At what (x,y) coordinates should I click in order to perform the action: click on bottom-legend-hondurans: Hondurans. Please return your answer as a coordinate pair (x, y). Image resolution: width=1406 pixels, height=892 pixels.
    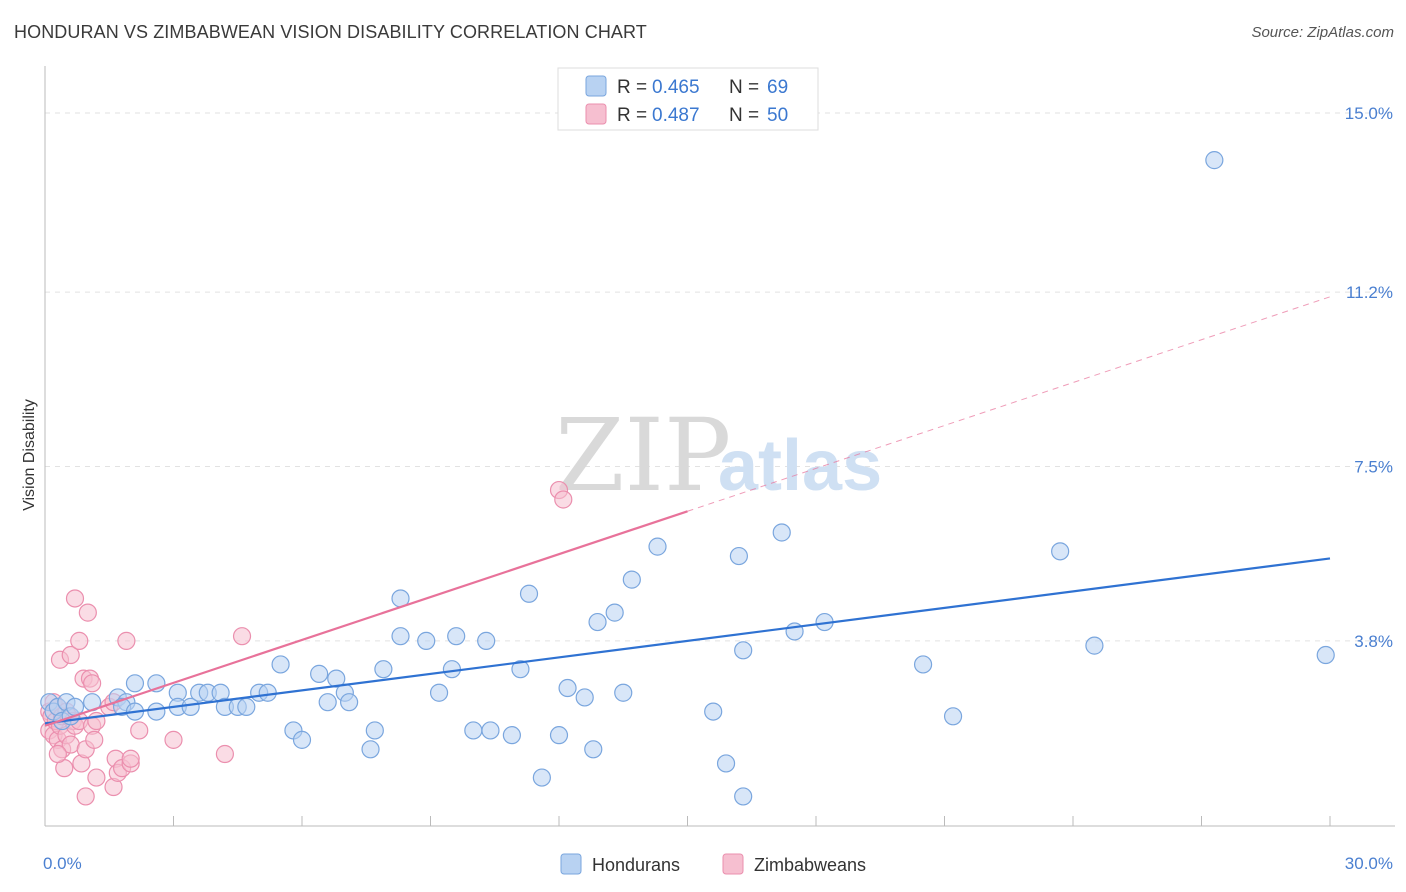
    Looking at the image, I should click on (636, 865).